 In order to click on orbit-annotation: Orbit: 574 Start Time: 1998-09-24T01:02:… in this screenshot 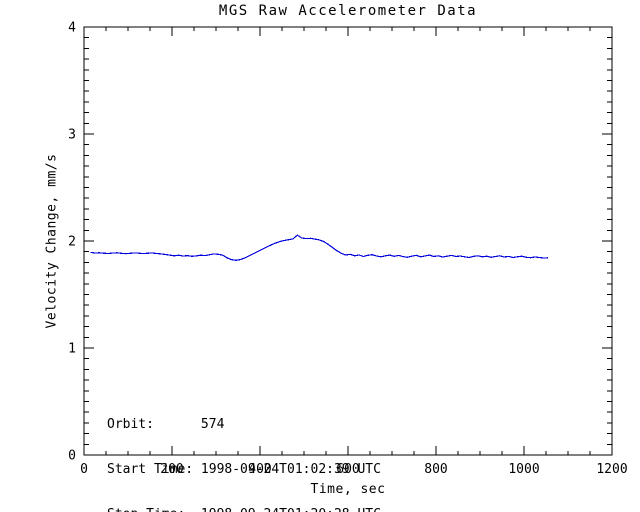, I will do `click(244, 449)`.